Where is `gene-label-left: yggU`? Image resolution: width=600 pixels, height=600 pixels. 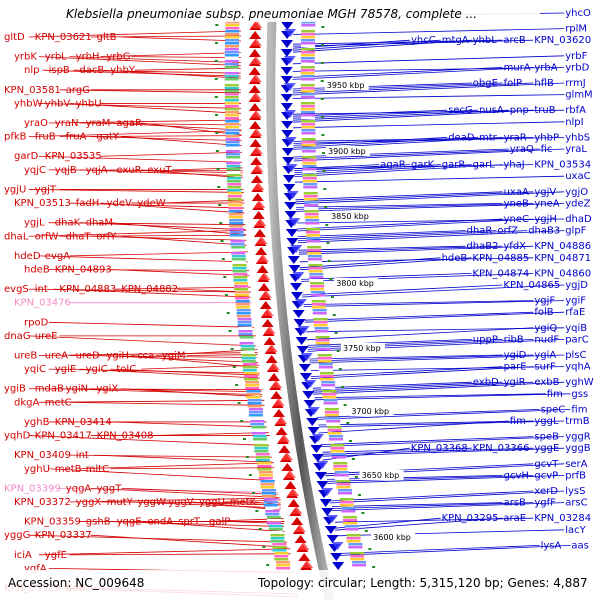
gene-label-left: yggU is located at coordinates (212, 502).